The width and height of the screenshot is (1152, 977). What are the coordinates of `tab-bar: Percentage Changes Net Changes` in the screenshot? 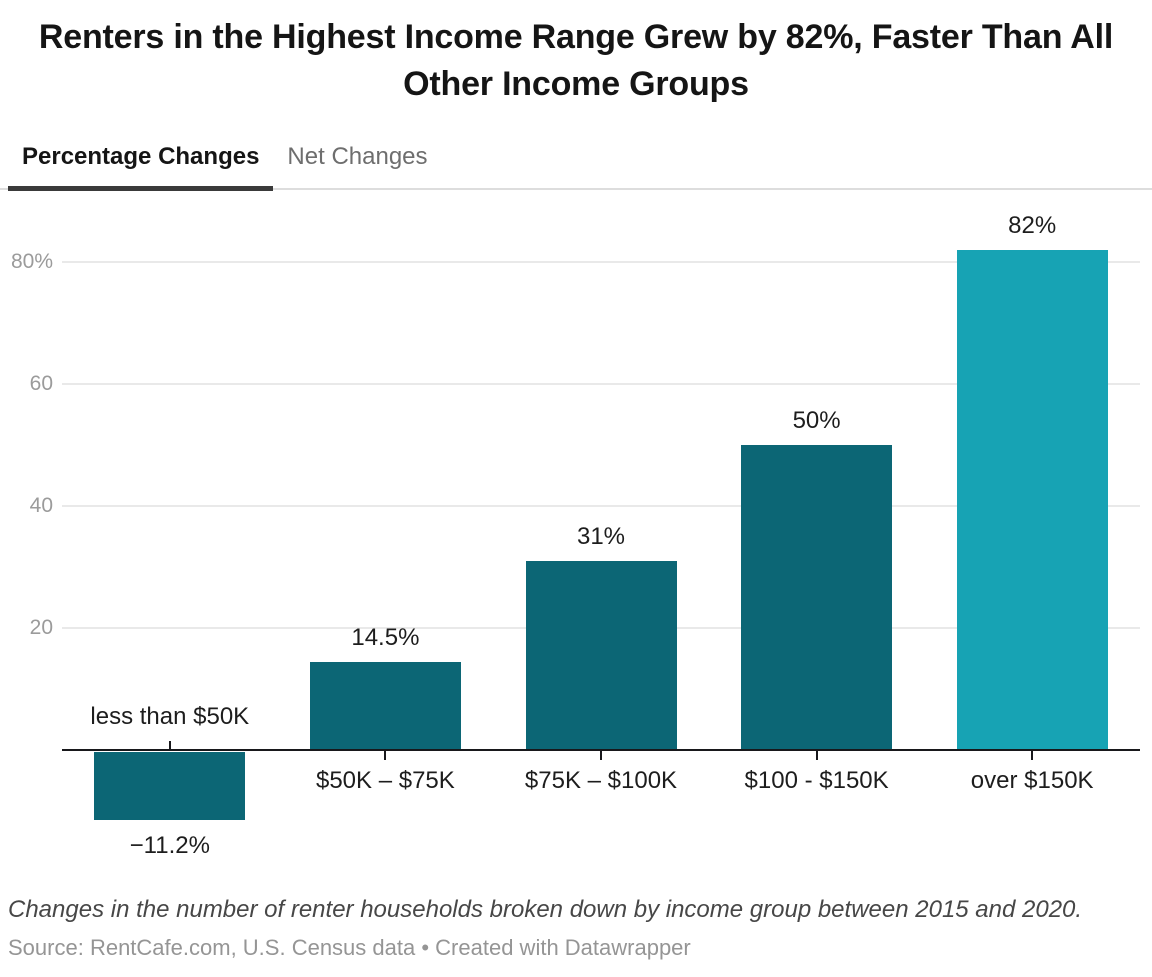 It's located at (576, 165).